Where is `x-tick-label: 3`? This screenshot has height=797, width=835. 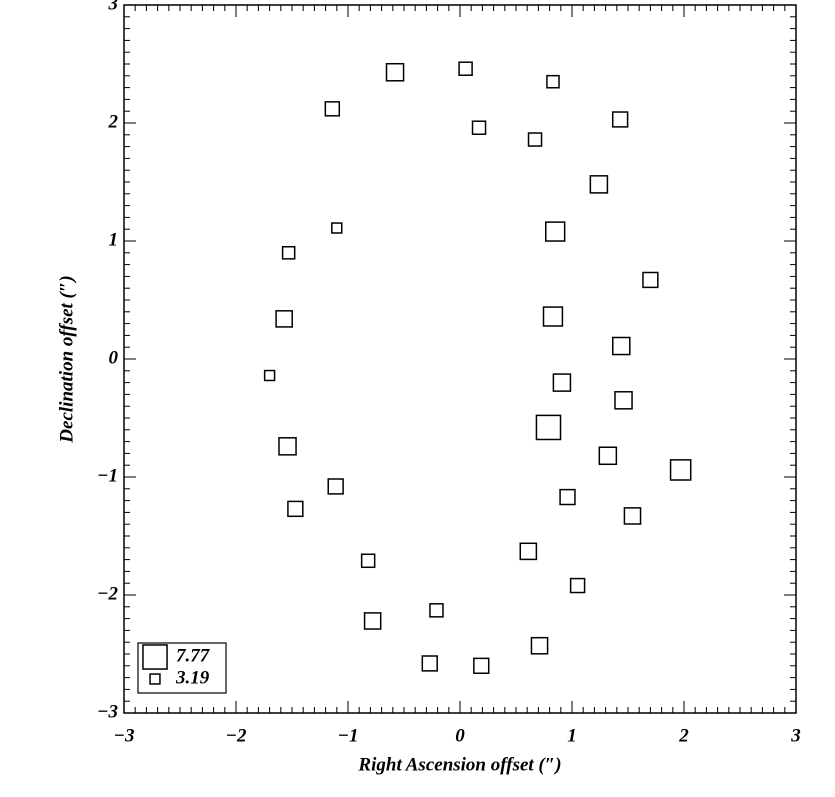
x-tick-label: 3 is located at coordinates (795, 735).